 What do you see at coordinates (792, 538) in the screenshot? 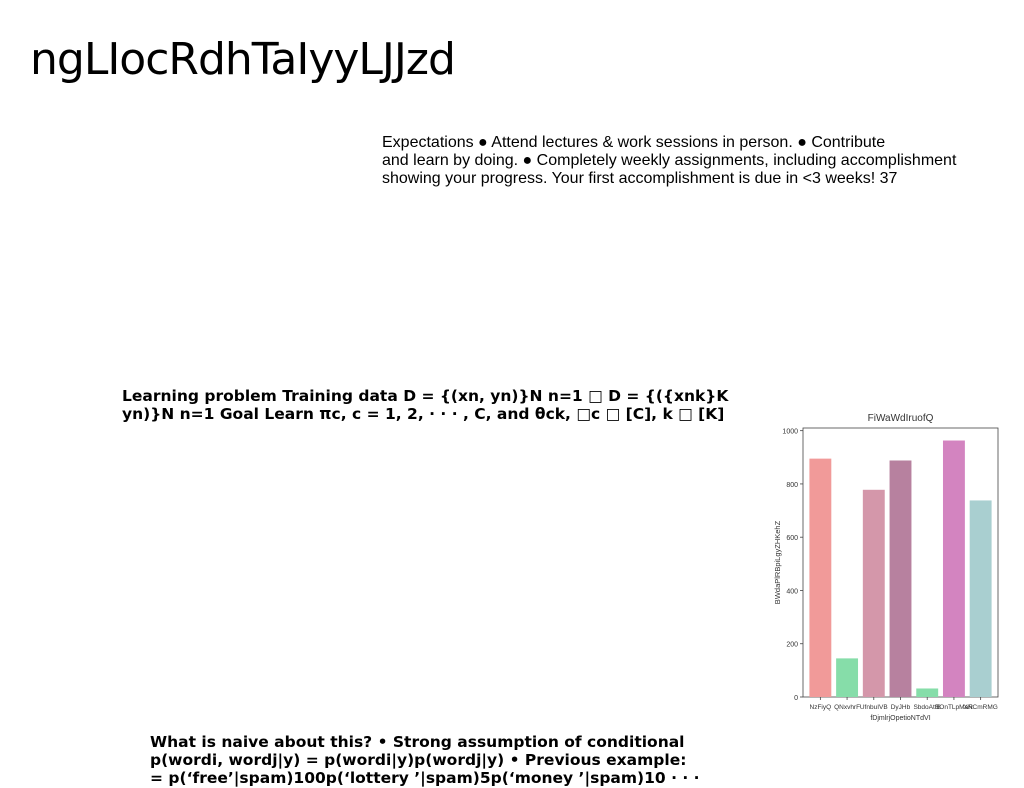
I see `y-tick-label: 600` at bounding box center [792, 538].